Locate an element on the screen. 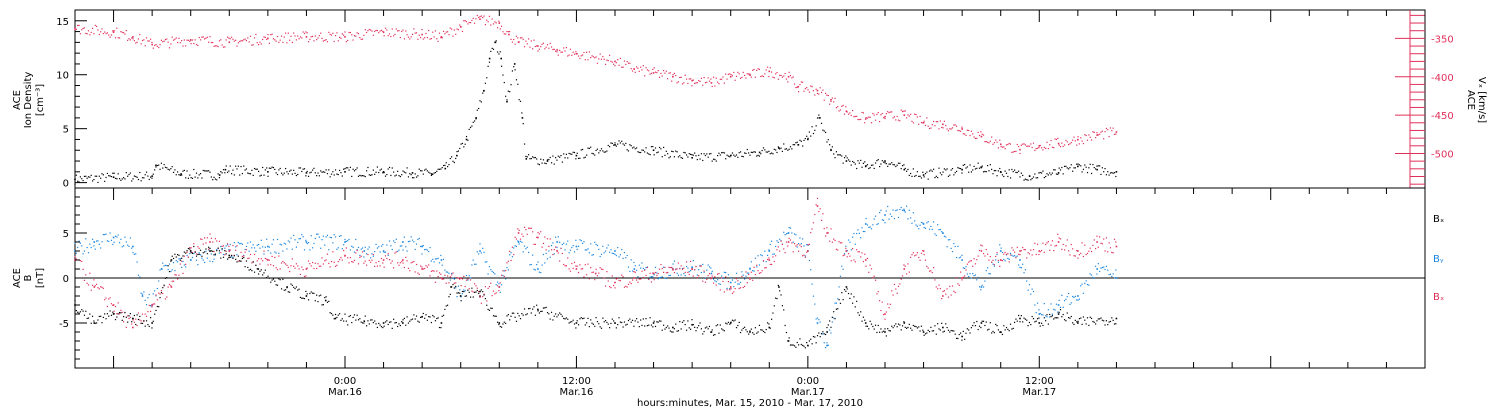  bz-point is located at coordinates (923, 251).